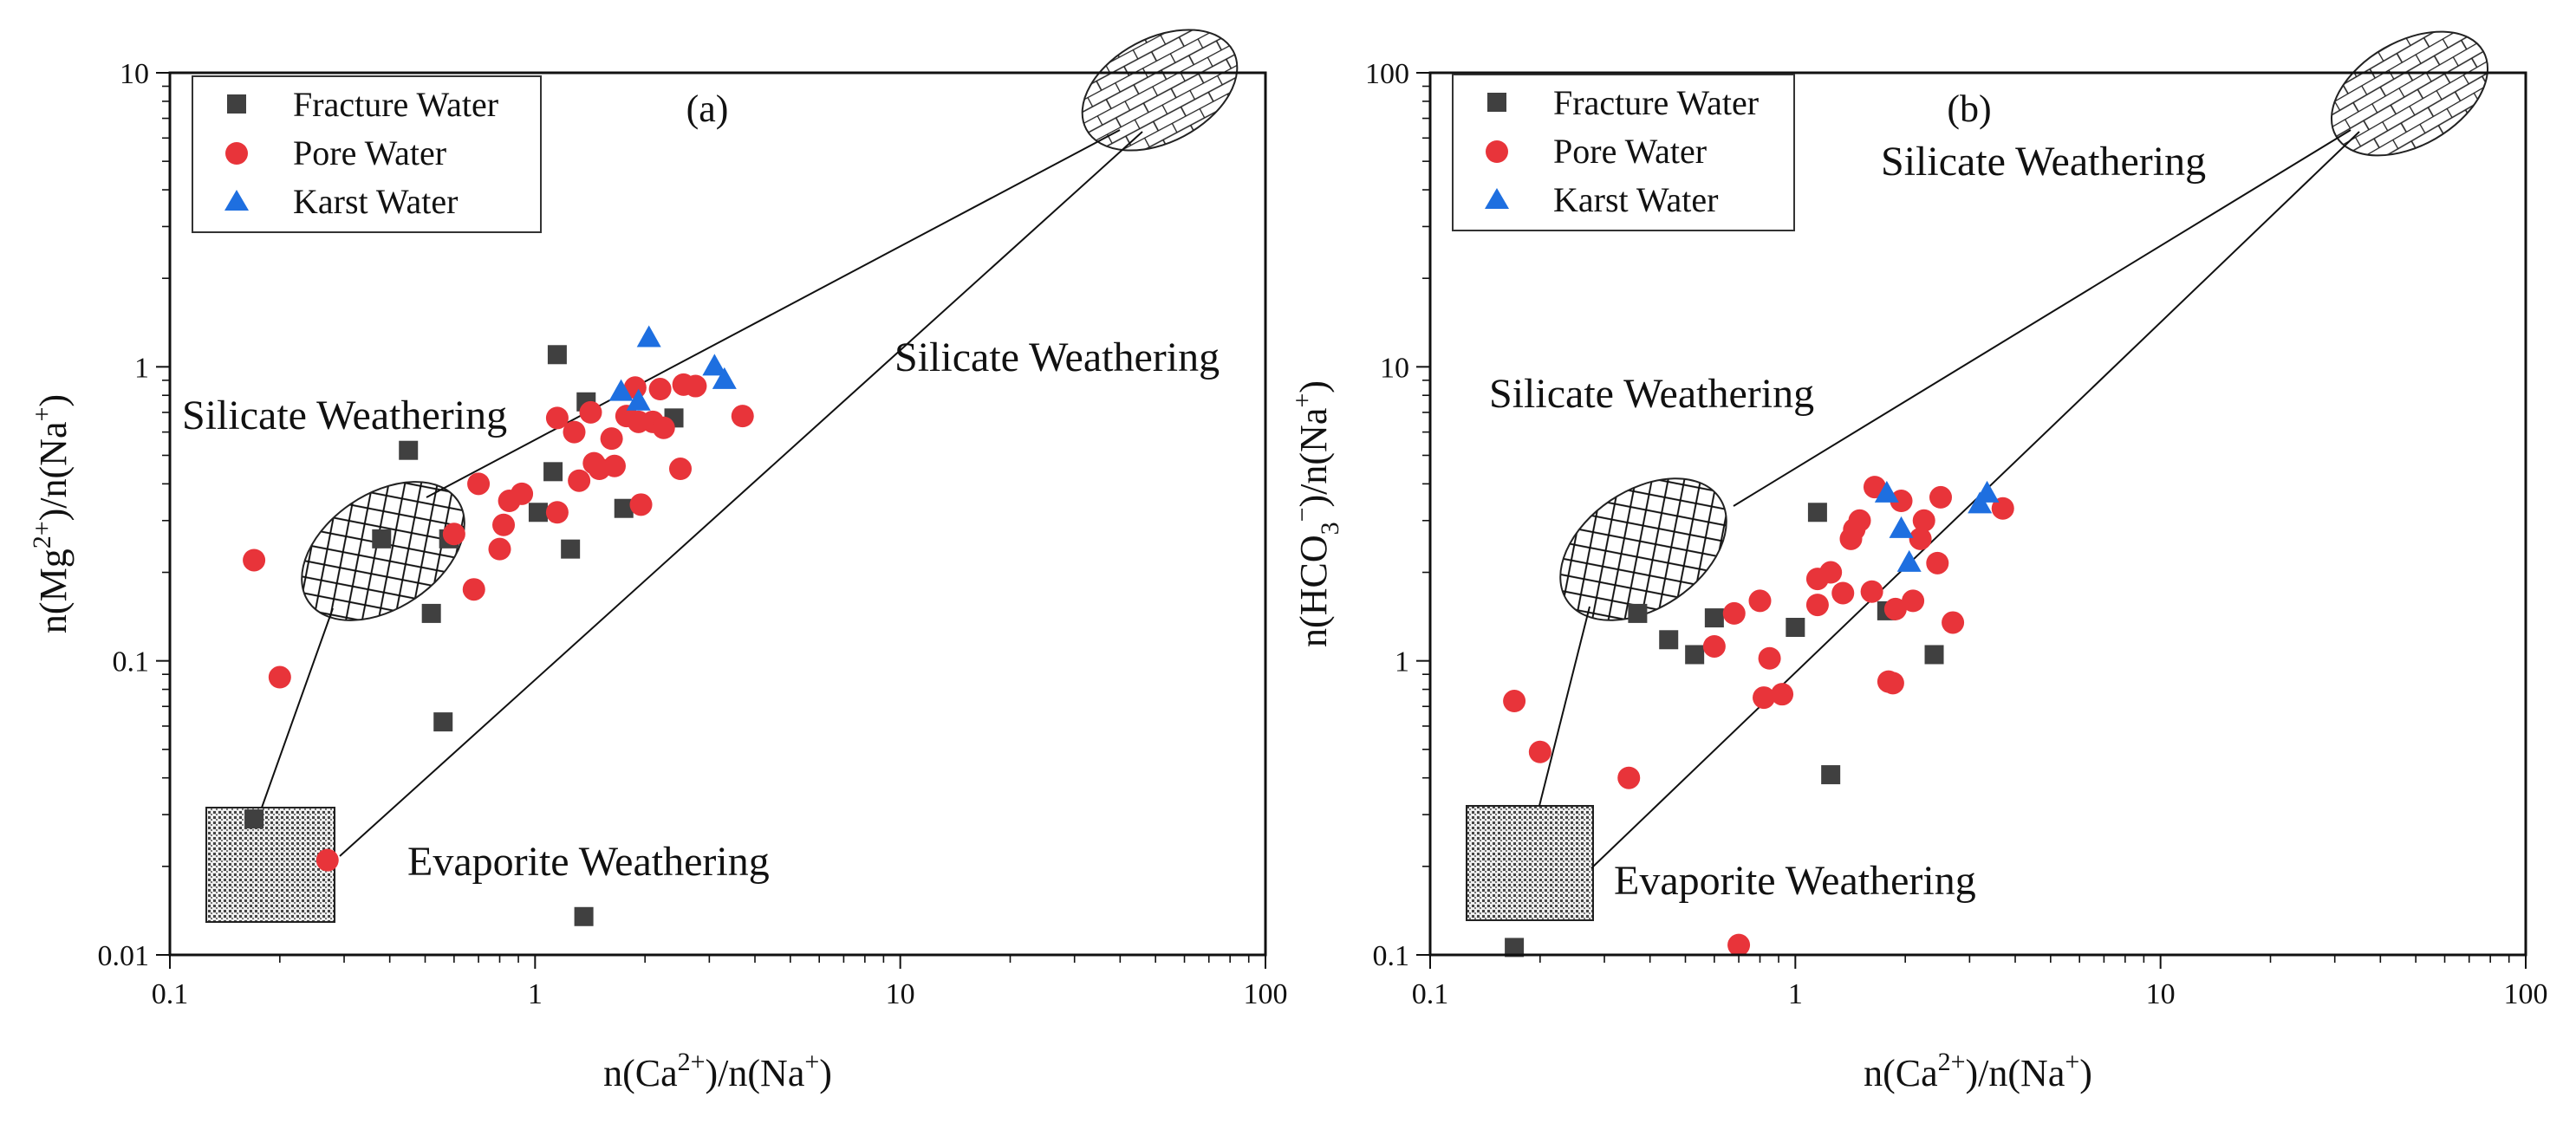  Describe the element at coordinates (901, 994) in the screenshot. I see `panel-a-x-tick-label: 10` at that location.